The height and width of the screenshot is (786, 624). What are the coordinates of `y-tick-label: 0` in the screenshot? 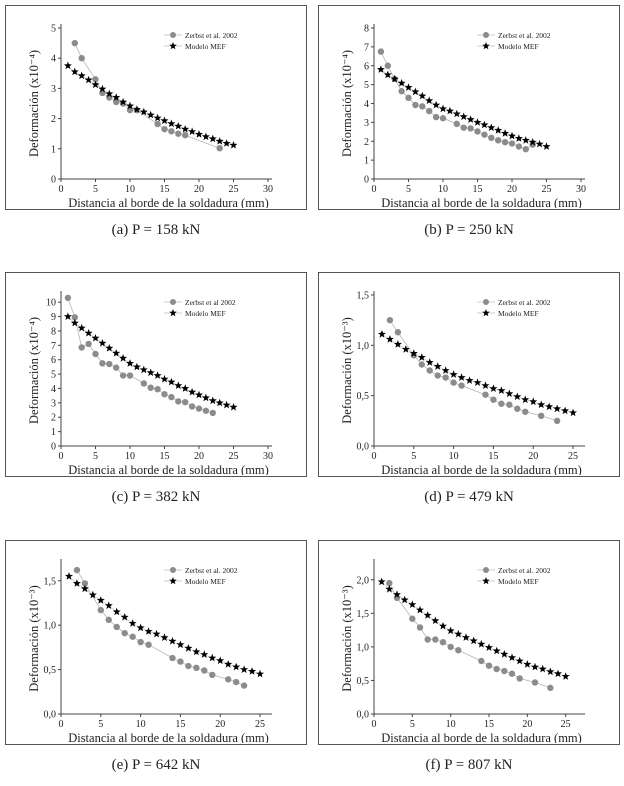 It's located at (53, 447).